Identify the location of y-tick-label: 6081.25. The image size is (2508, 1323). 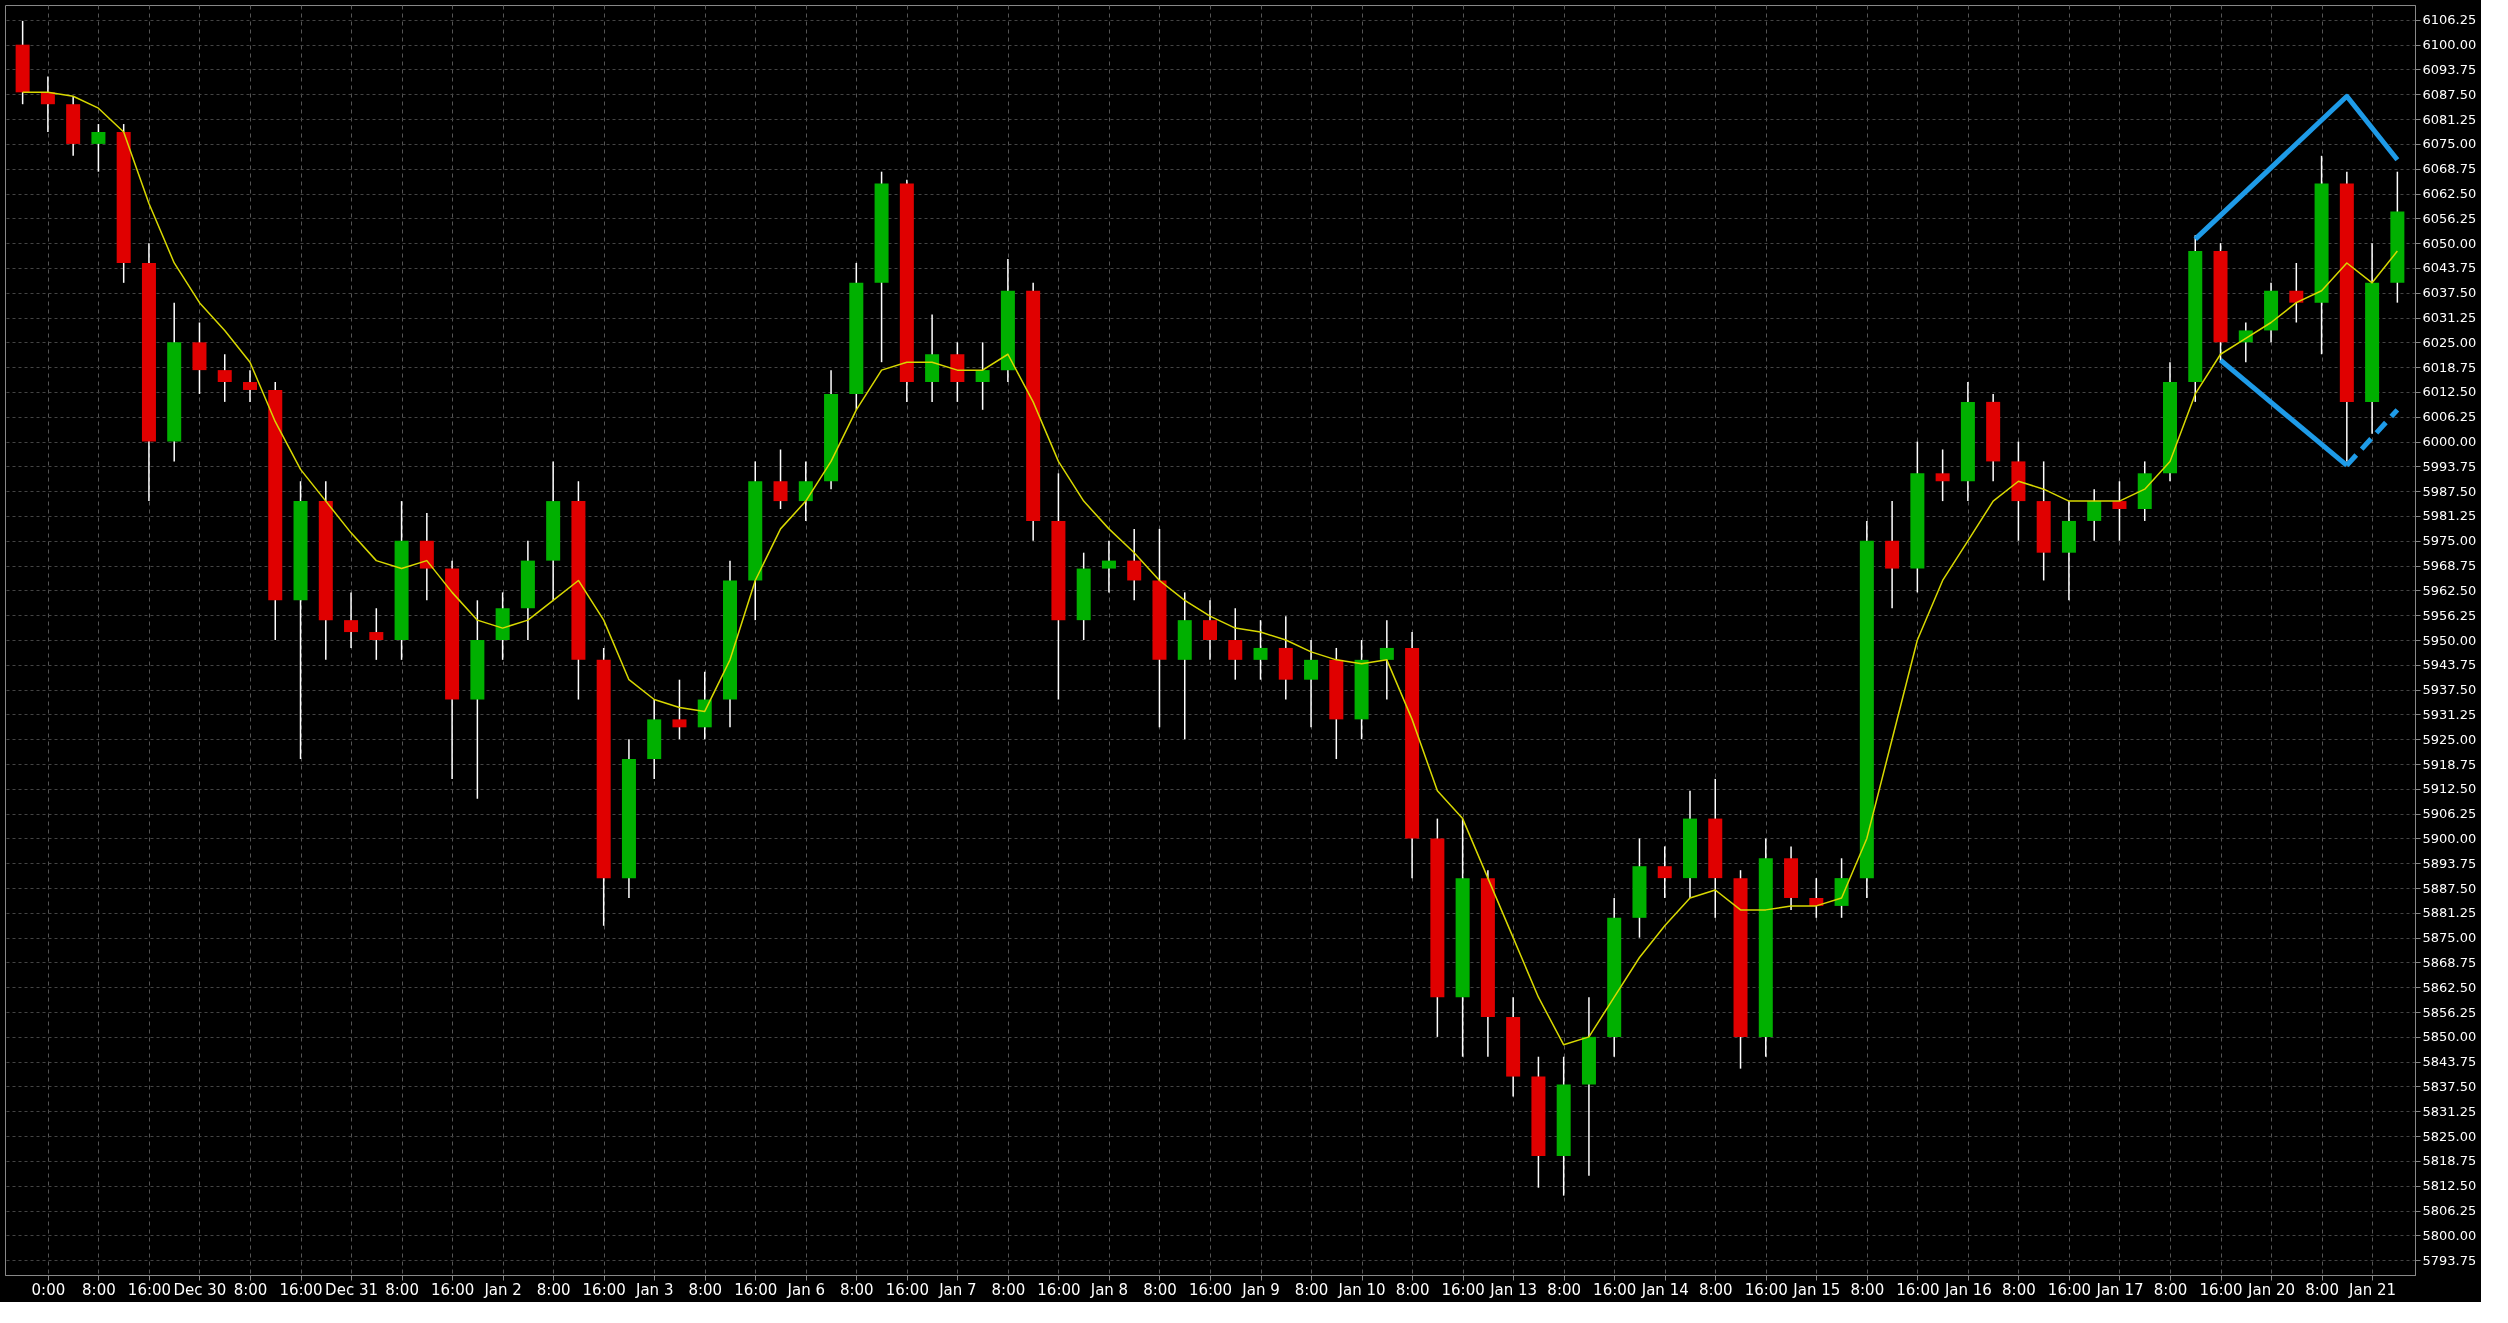
(2449, 119).